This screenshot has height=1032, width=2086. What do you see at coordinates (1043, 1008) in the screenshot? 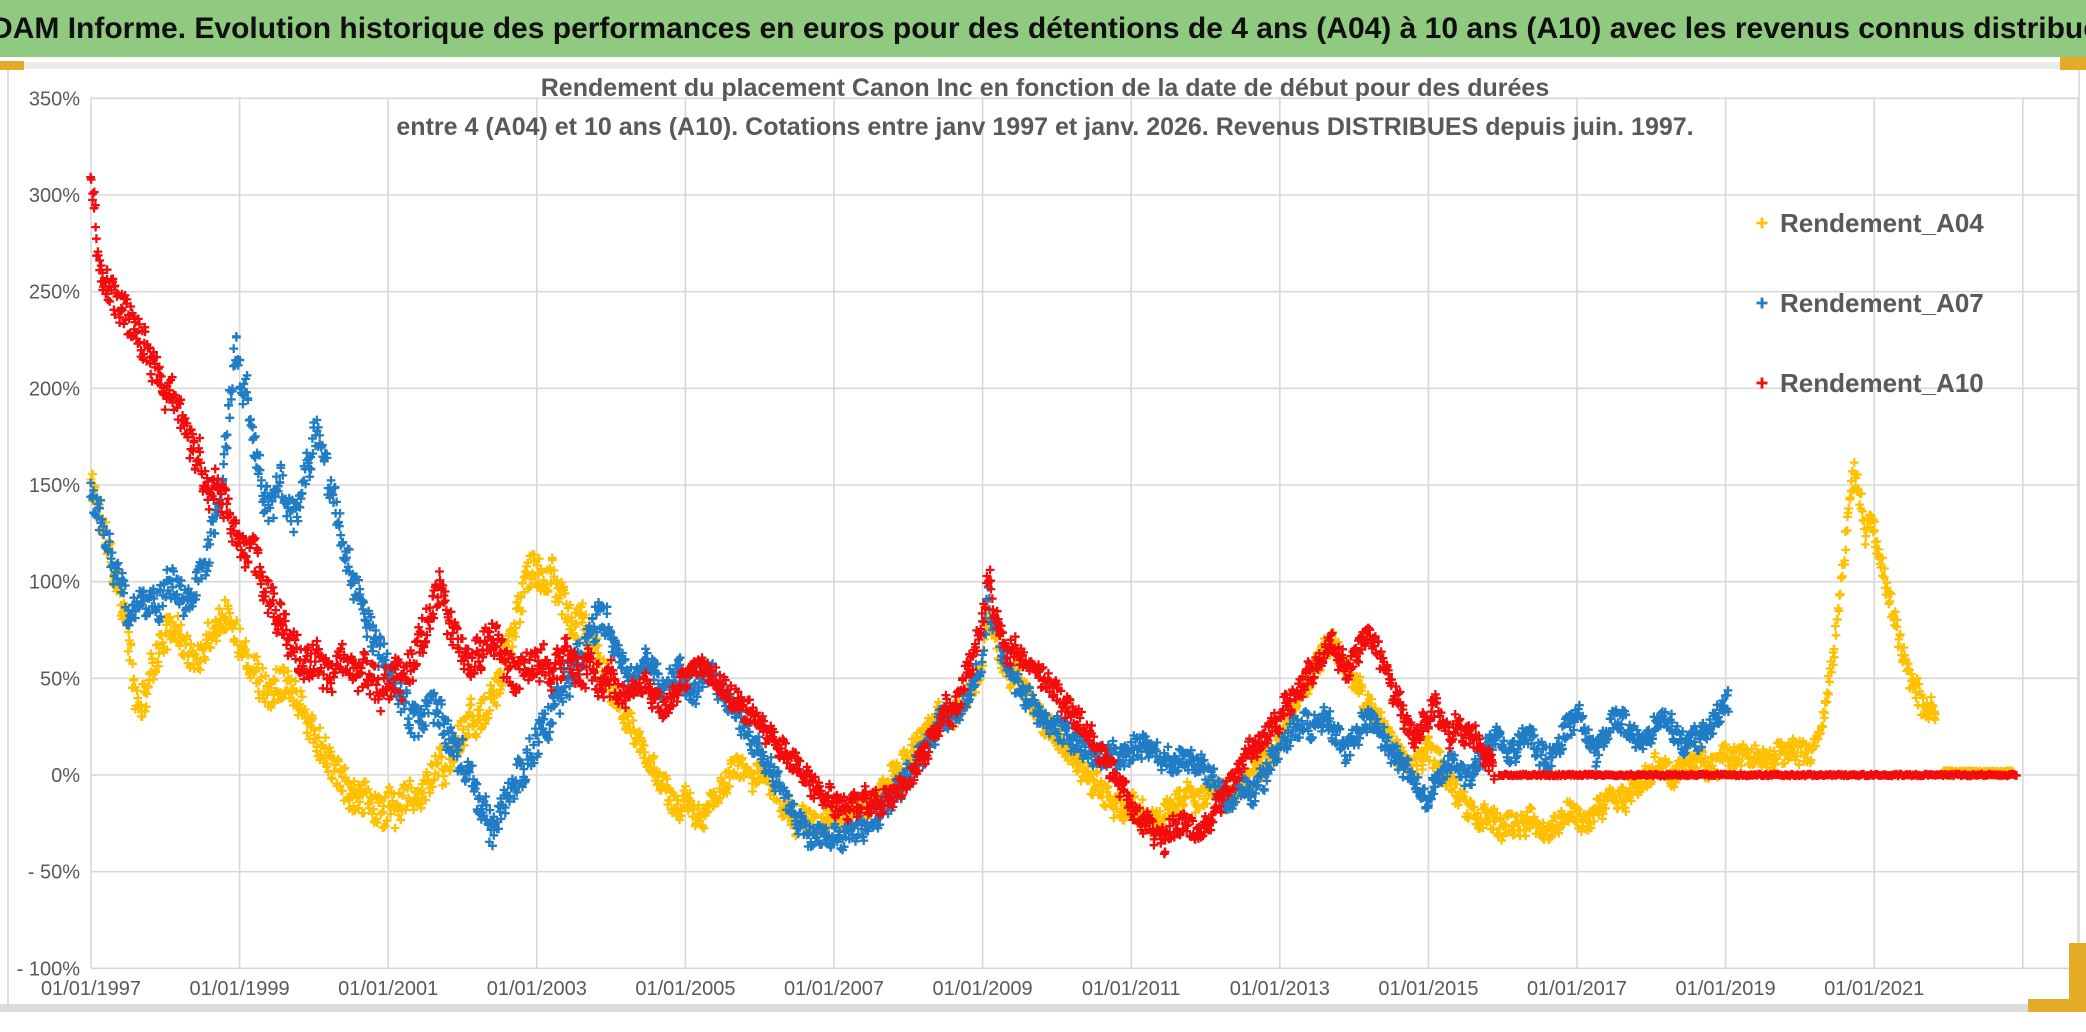
I see `bottom-divider` at bounding box center [1043, 1008].